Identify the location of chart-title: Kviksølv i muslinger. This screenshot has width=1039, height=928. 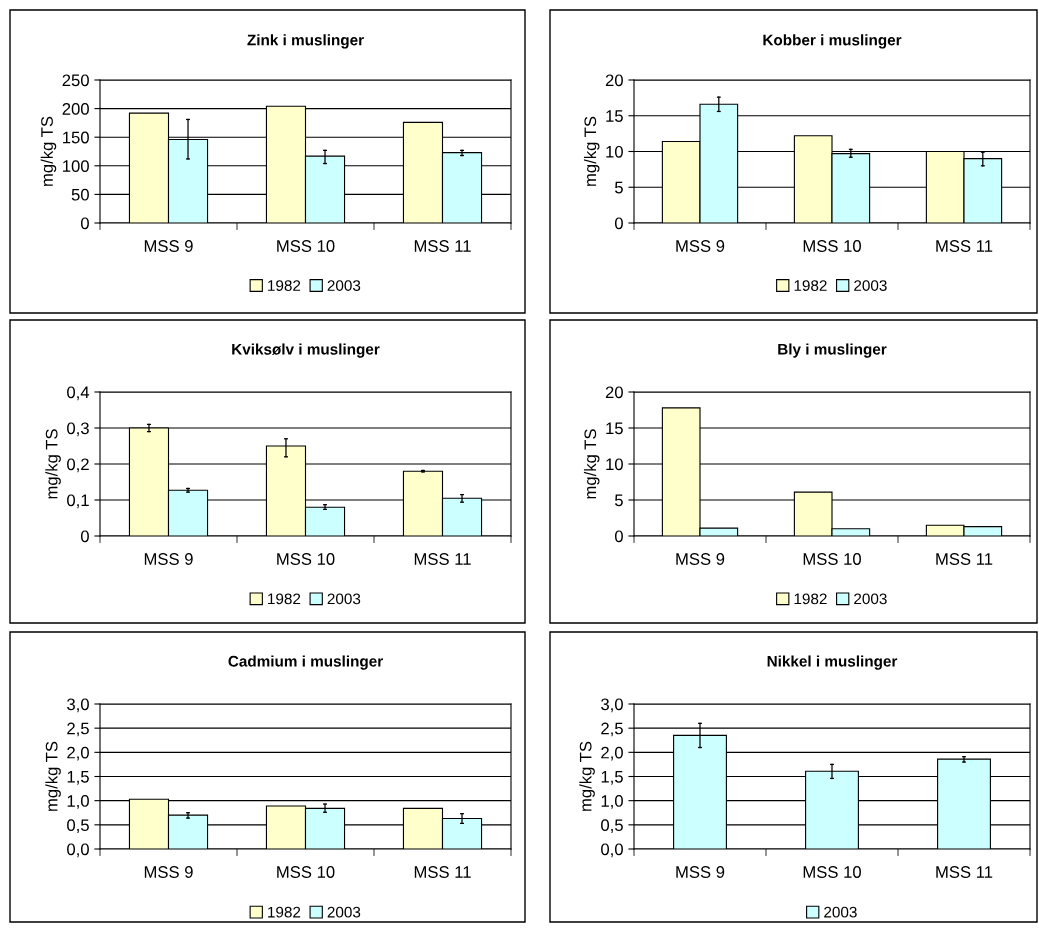
(306, 350).